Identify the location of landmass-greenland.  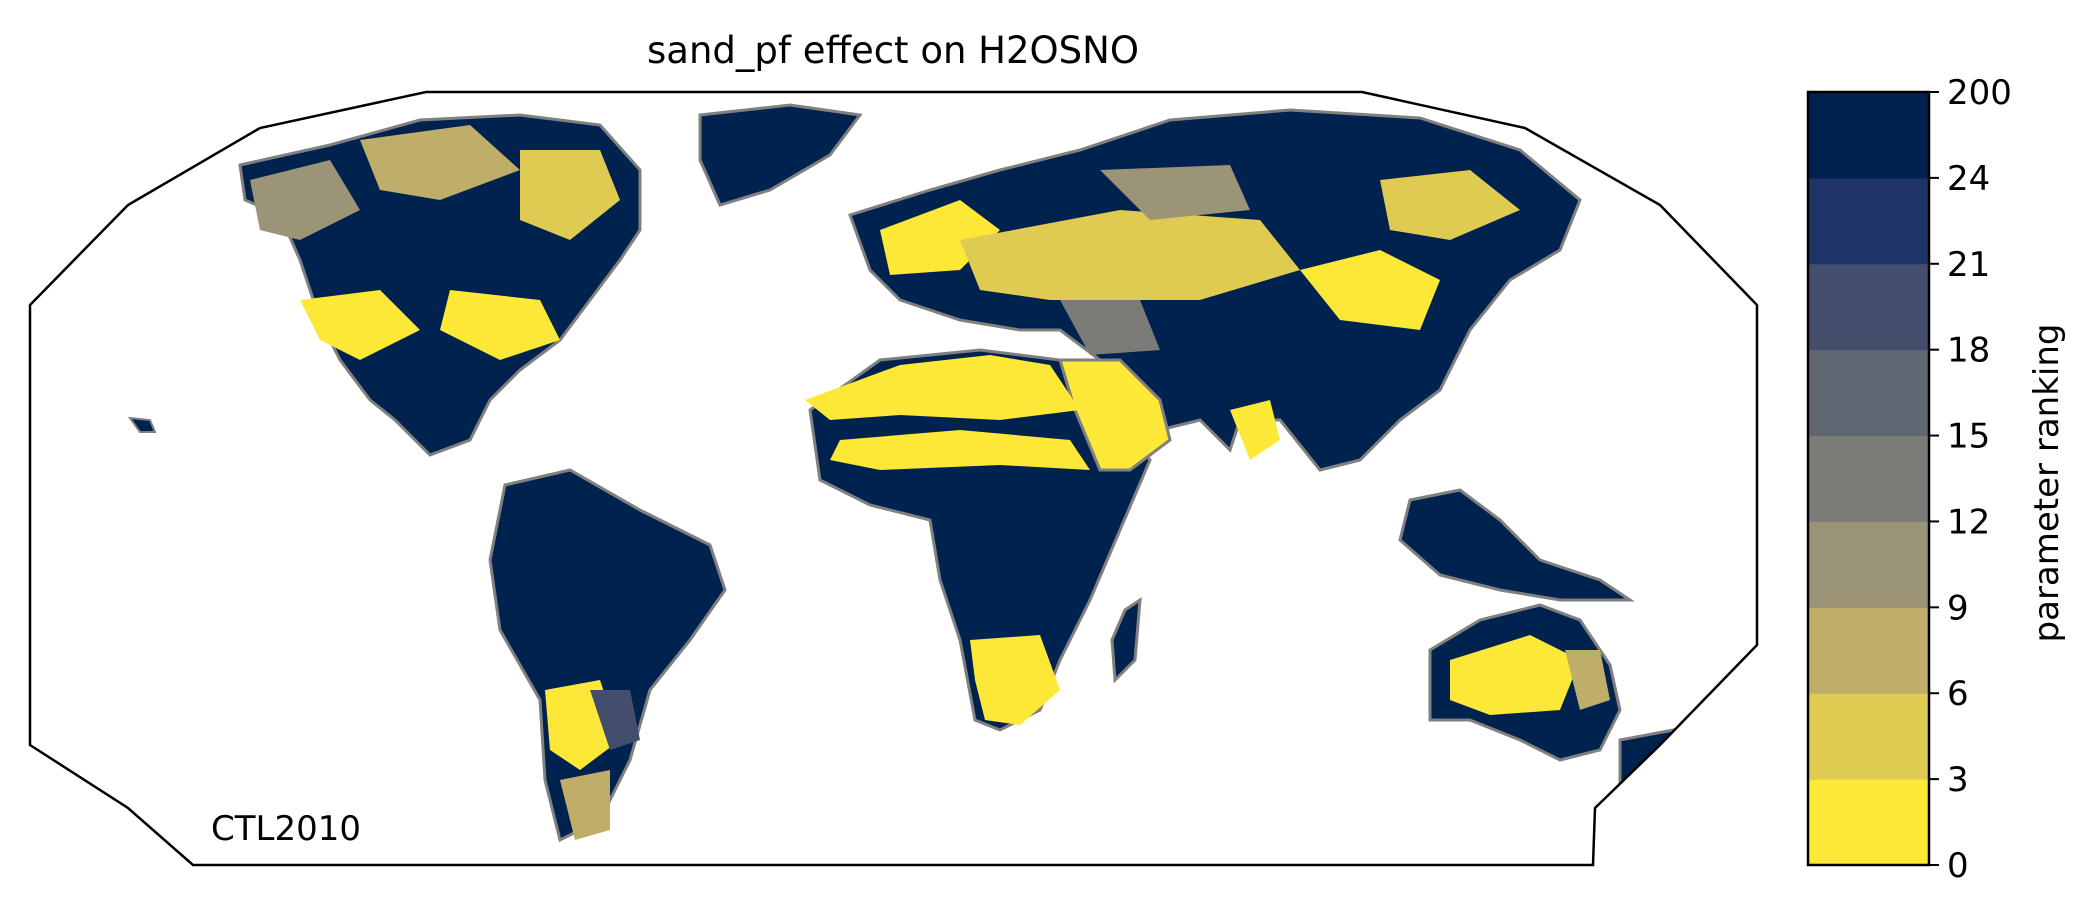
(780, 155).